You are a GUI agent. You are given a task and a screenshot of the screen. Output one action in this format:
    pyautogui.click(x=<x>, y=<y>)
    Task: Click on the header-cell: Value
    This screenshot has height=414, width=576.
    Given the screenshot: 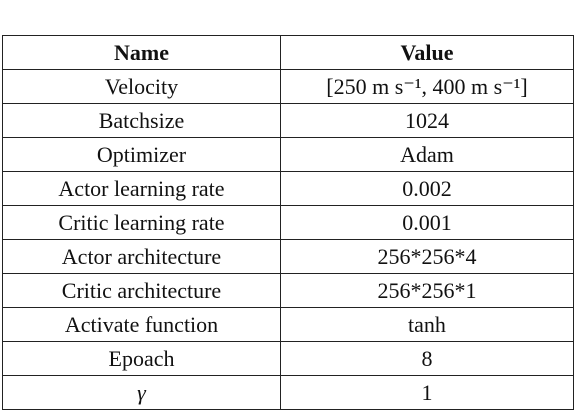 What is the action you would take?
    pyautogui.click(x=427, y=52)
    